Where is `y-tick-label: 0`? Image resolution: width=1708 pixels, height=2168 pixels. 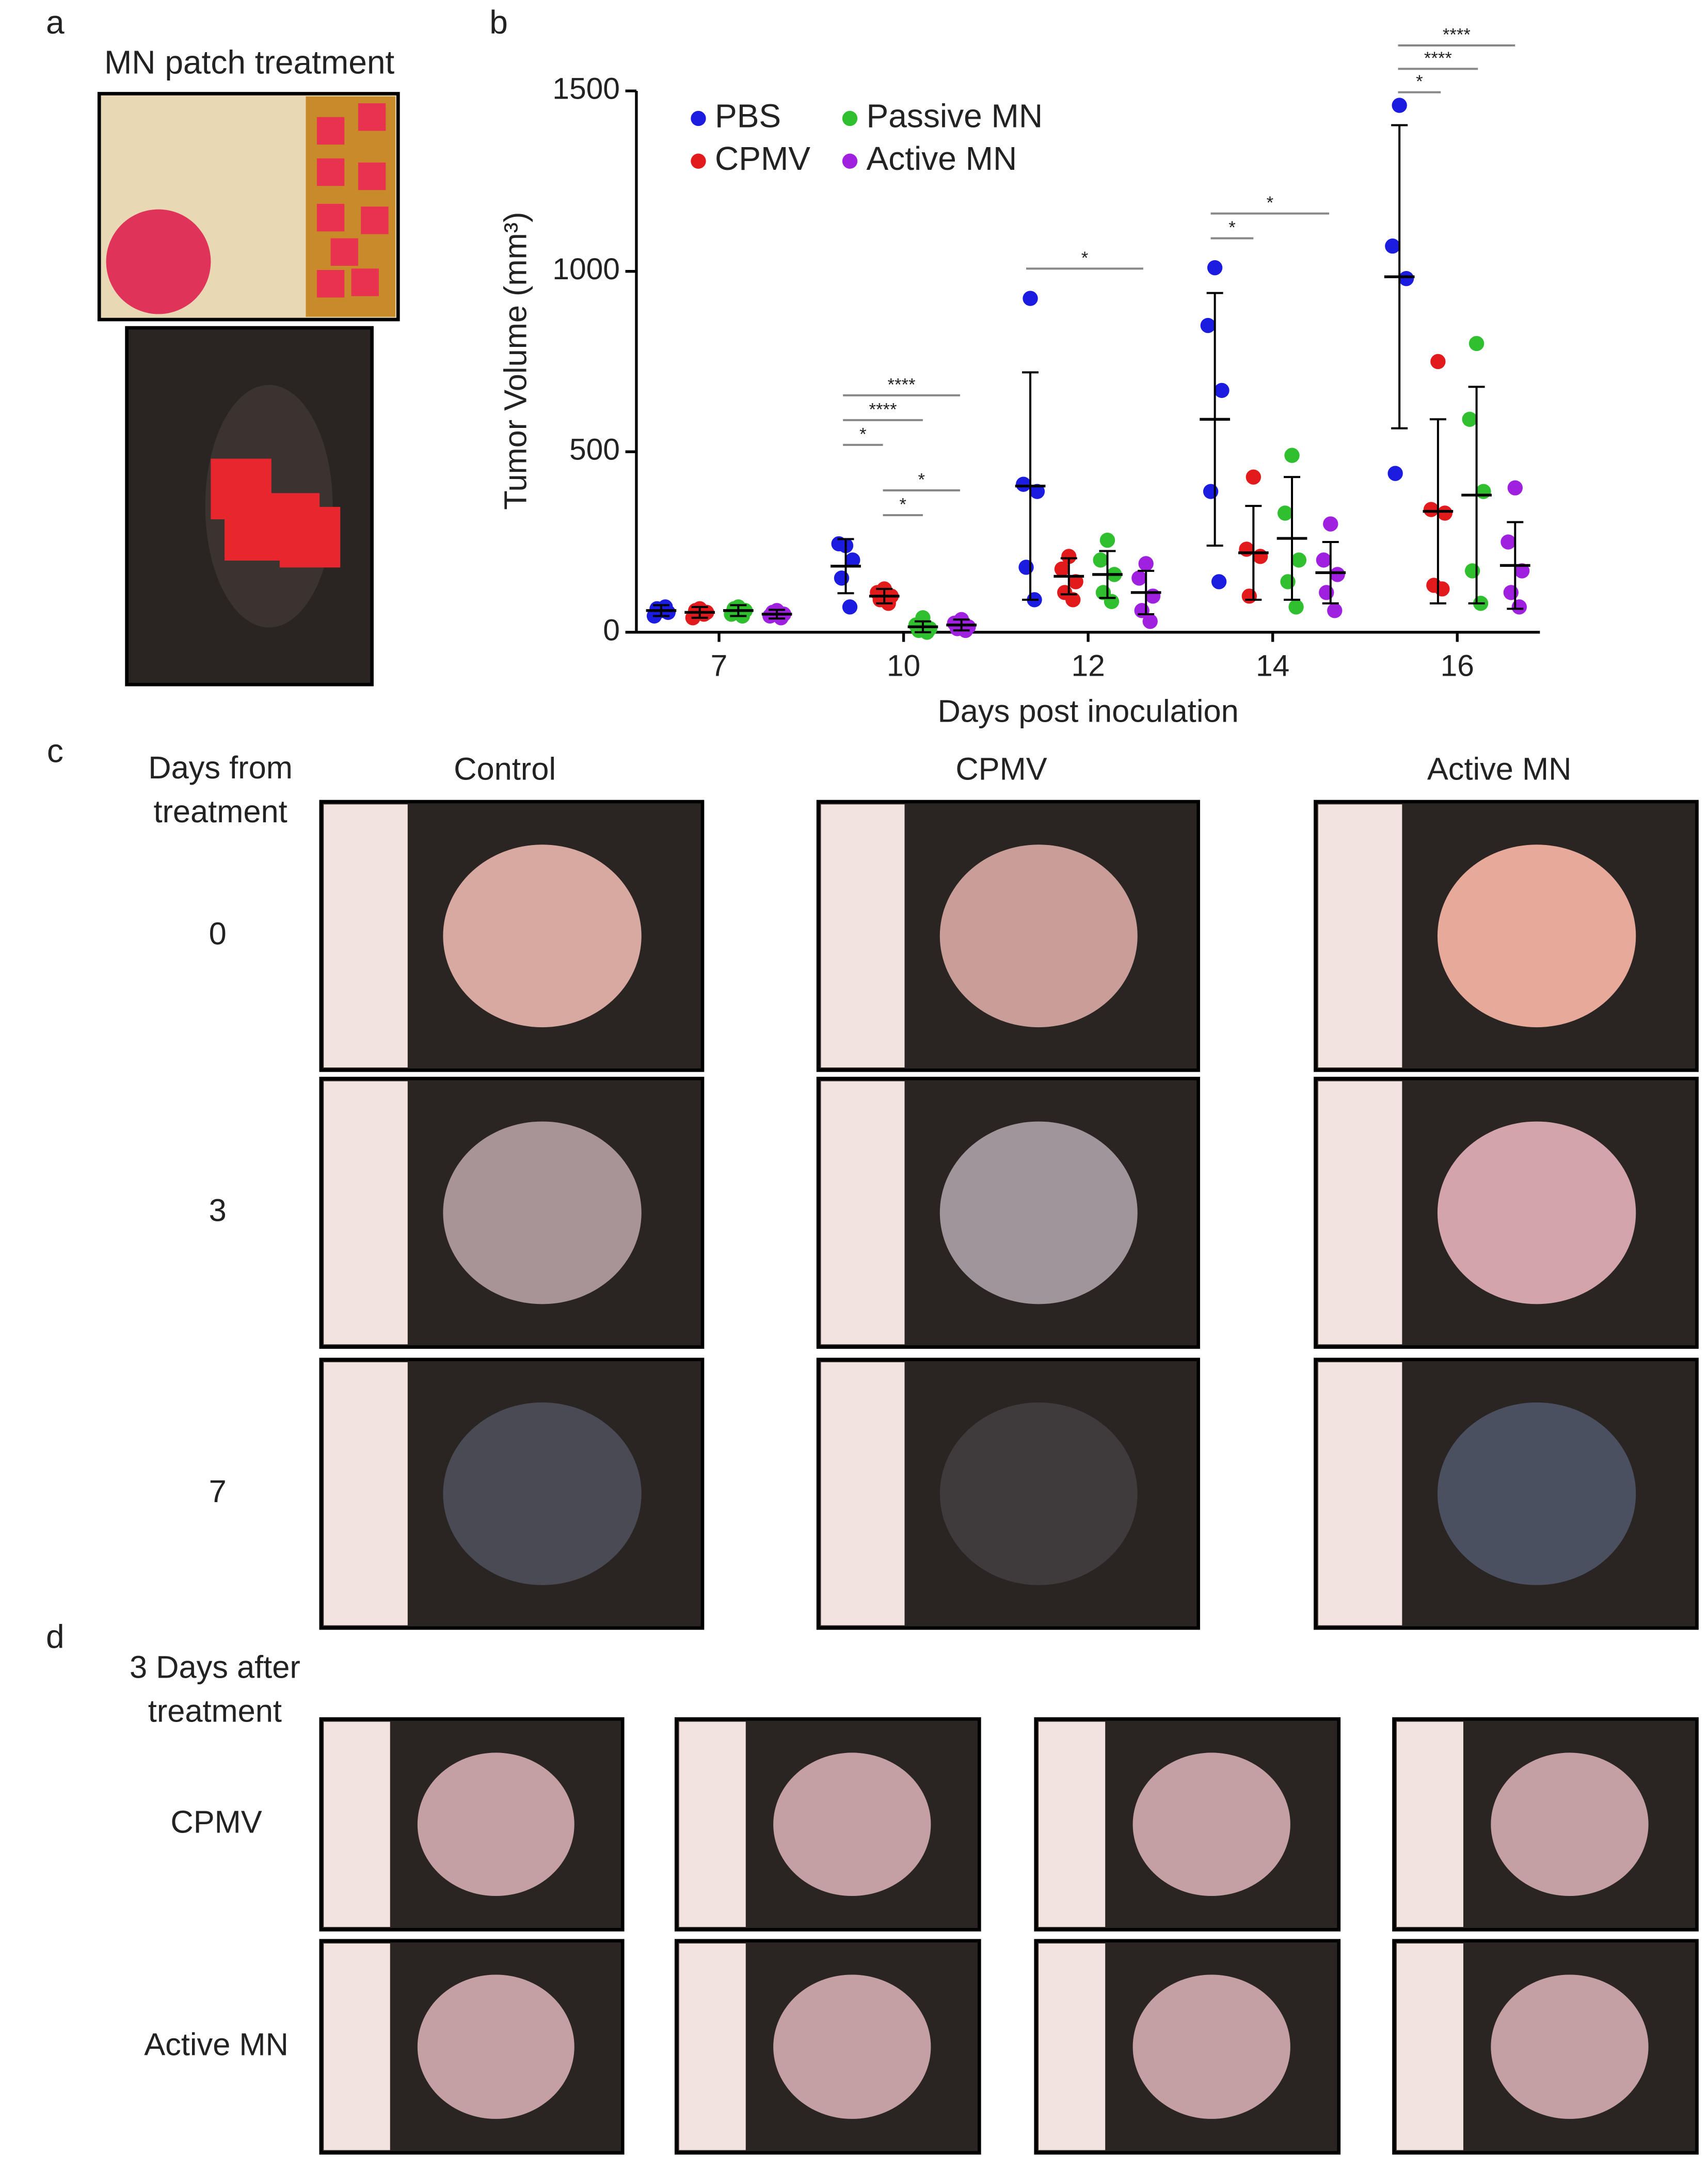
y-tick-label: 0 is located at coordinates (611, 630).